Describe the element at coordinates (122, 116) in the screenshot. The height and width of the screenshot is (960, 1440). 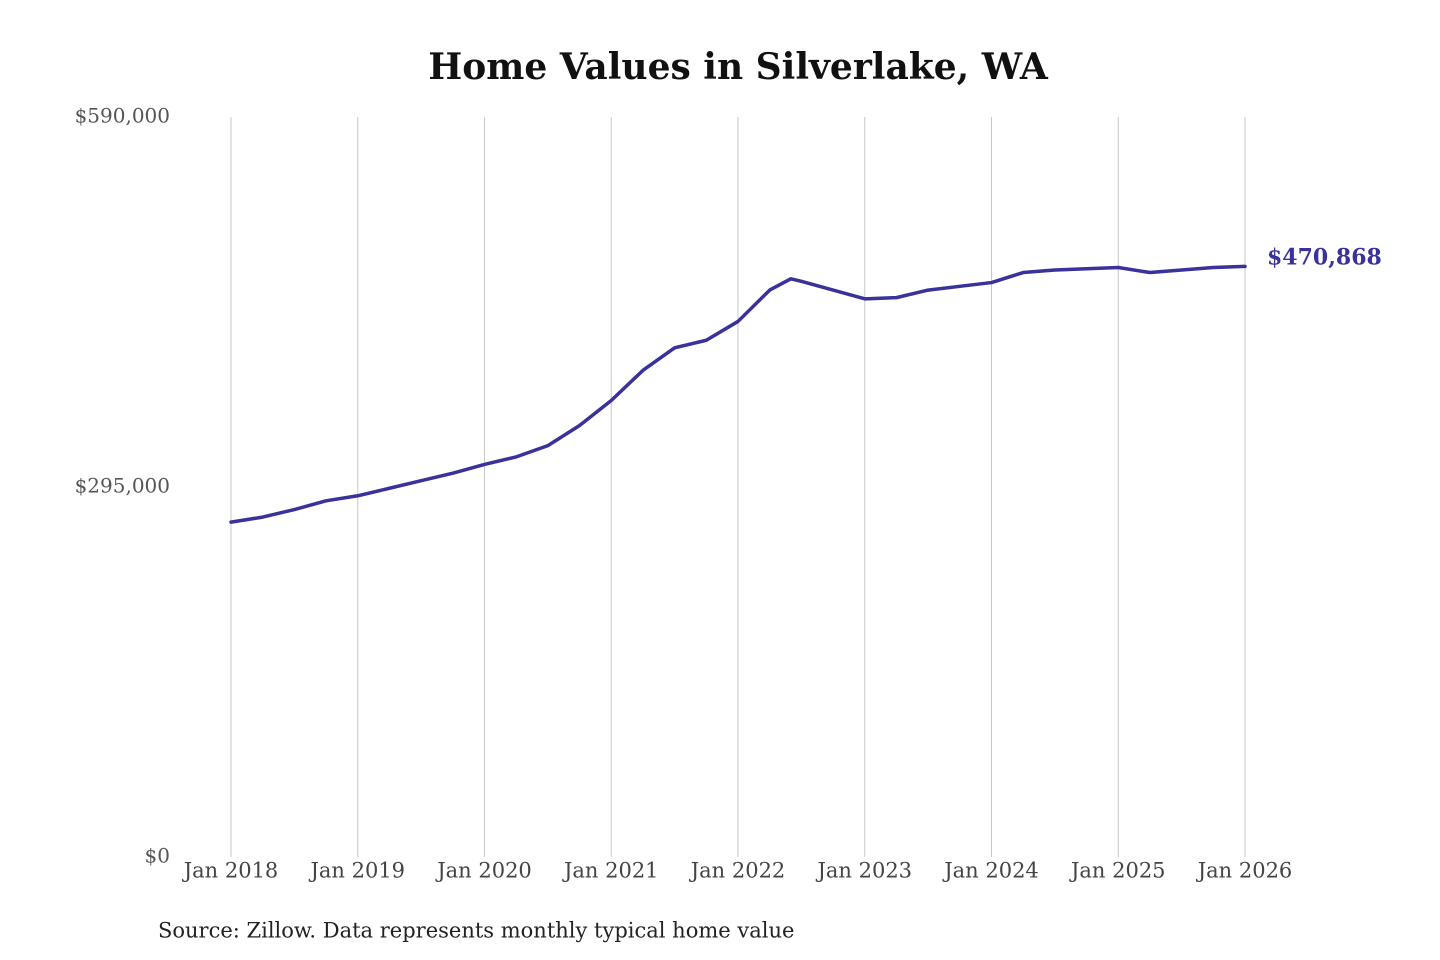
I see `y-tick-label: $590,000` at that location.